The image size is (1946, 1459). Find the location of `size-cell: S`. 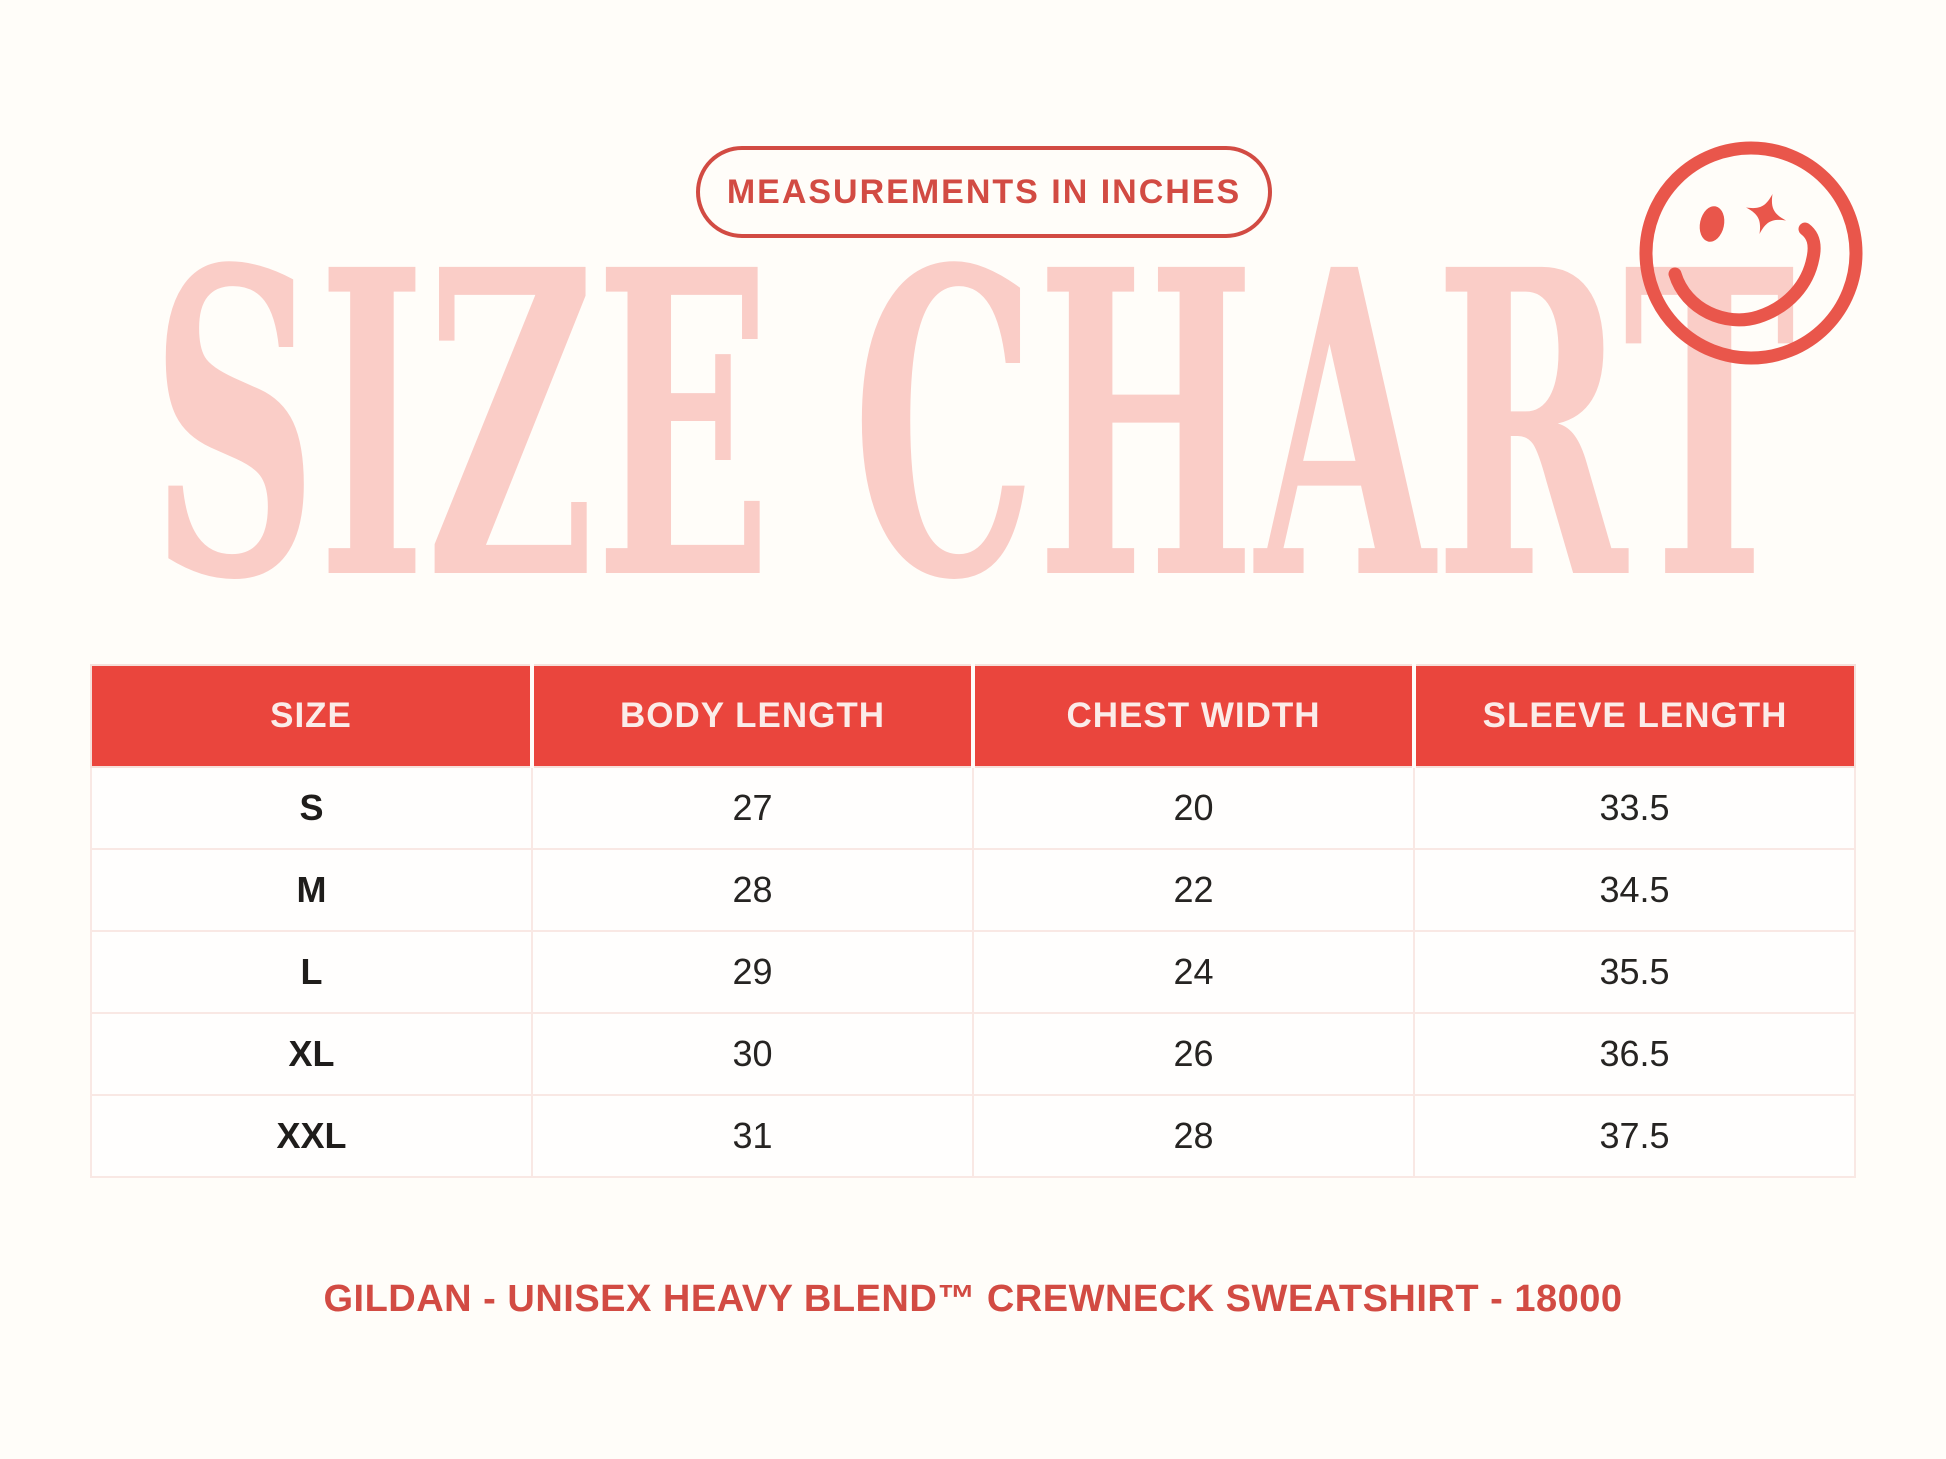

size-cell: S is located at coordinates (311, 808).